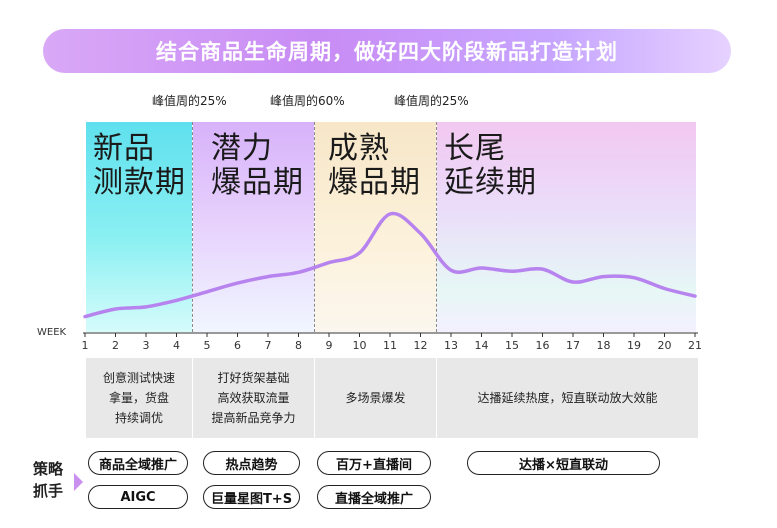 This screenshot has height=528, width=777. What do you see at coordinates (85, 345) in the screenshot?
I see `x-axis-tick-label: 1` at bounding box center [85, 345].